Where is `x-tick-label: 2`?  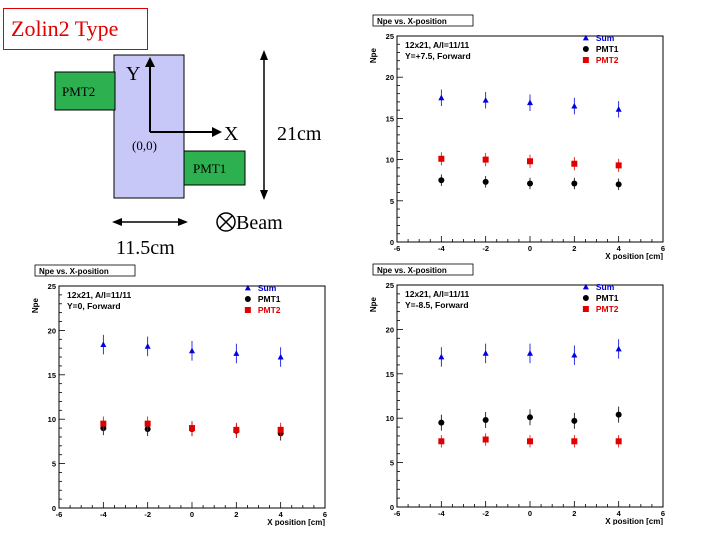
x-tick-label: 2 is located at coordinates (574, 248).